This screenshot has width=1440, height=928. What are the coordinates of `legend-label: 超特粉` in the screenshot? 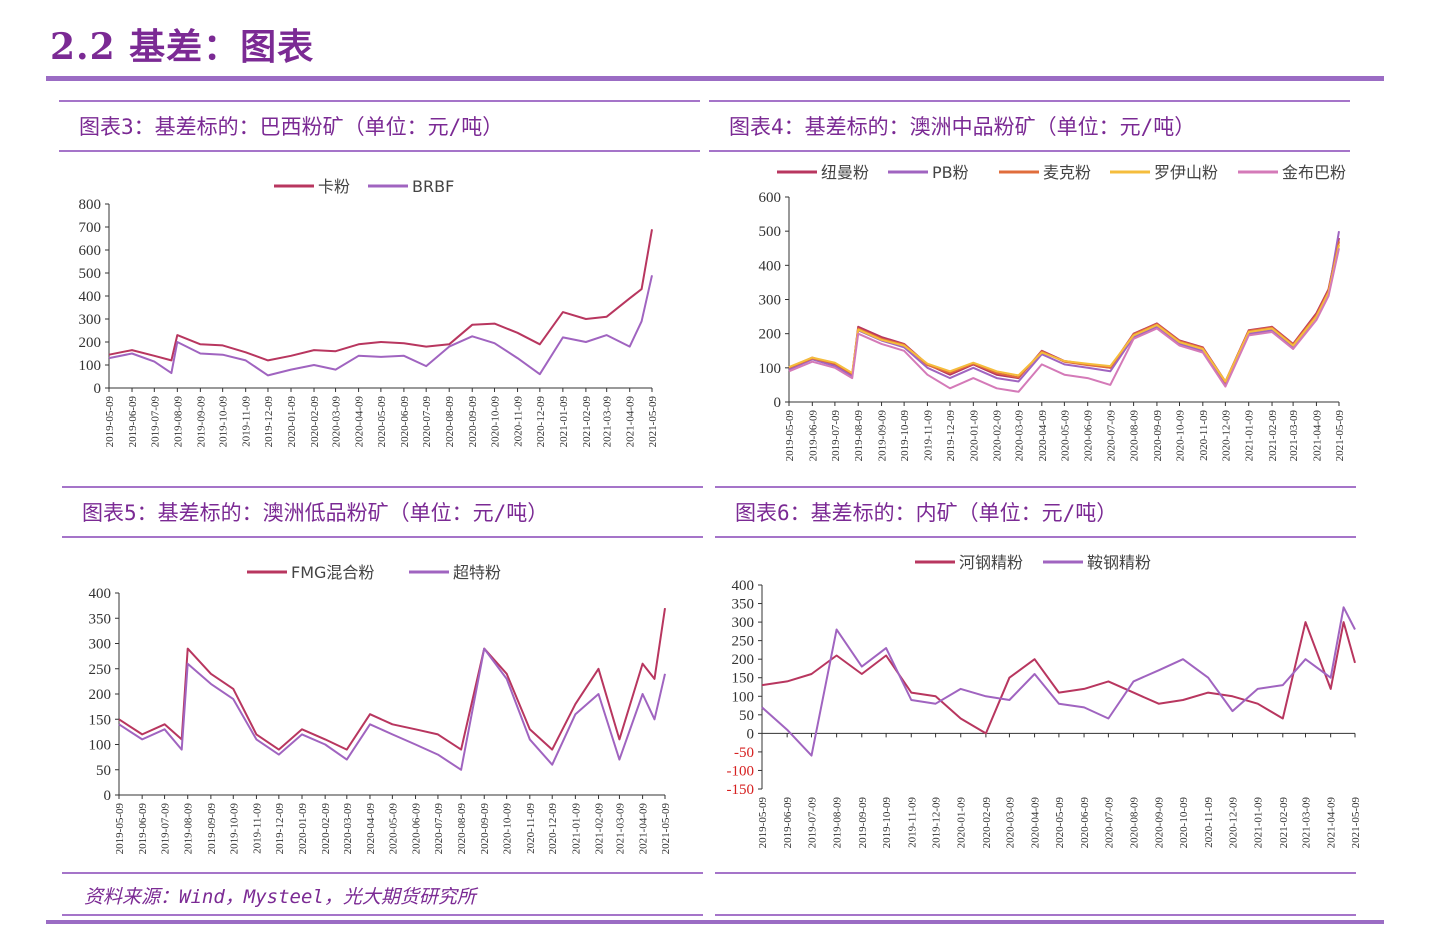 It's located at (477, 572).